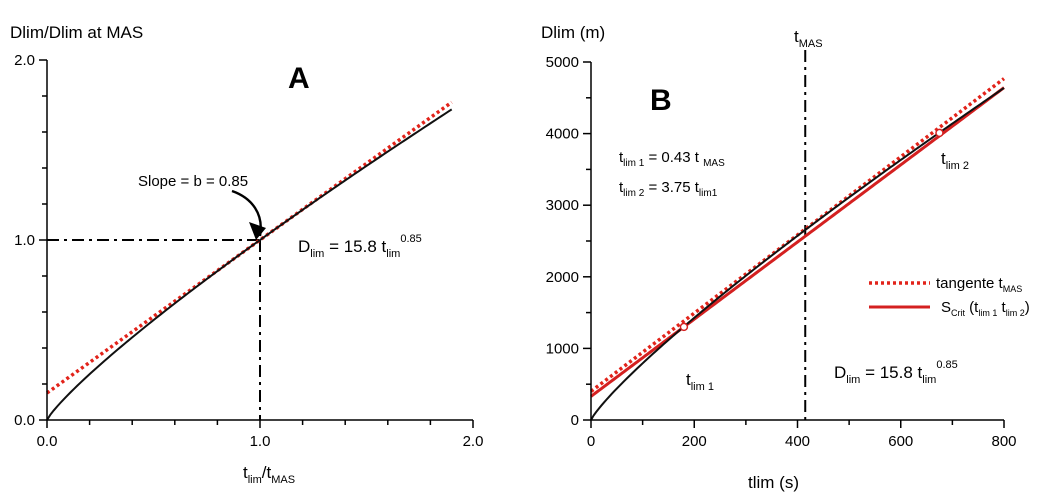 The height and width of the screenshot is (495, 1063). I want to click on panel-b-x-tick-label: 400, so click(797, 441).